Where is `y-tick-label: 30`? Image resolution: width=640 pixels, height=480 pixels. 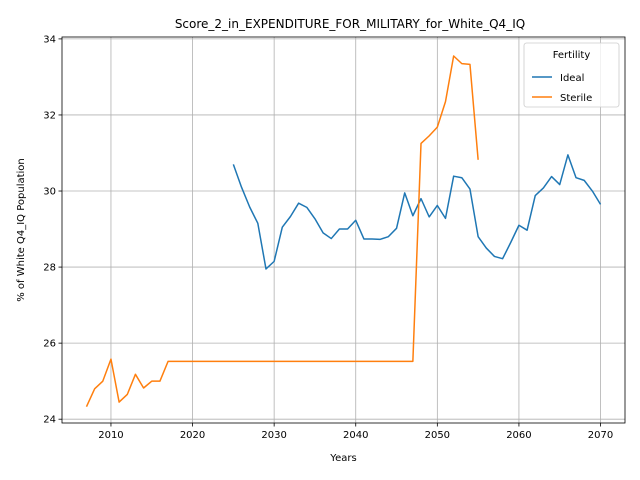
y-tick-label: 30 is located at coordinates (49, 192).